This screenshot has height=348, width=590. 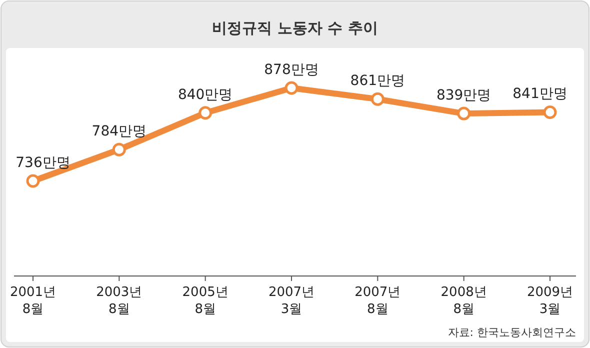 I want to click on data-label: 784만명, so click(x=119, y=132).